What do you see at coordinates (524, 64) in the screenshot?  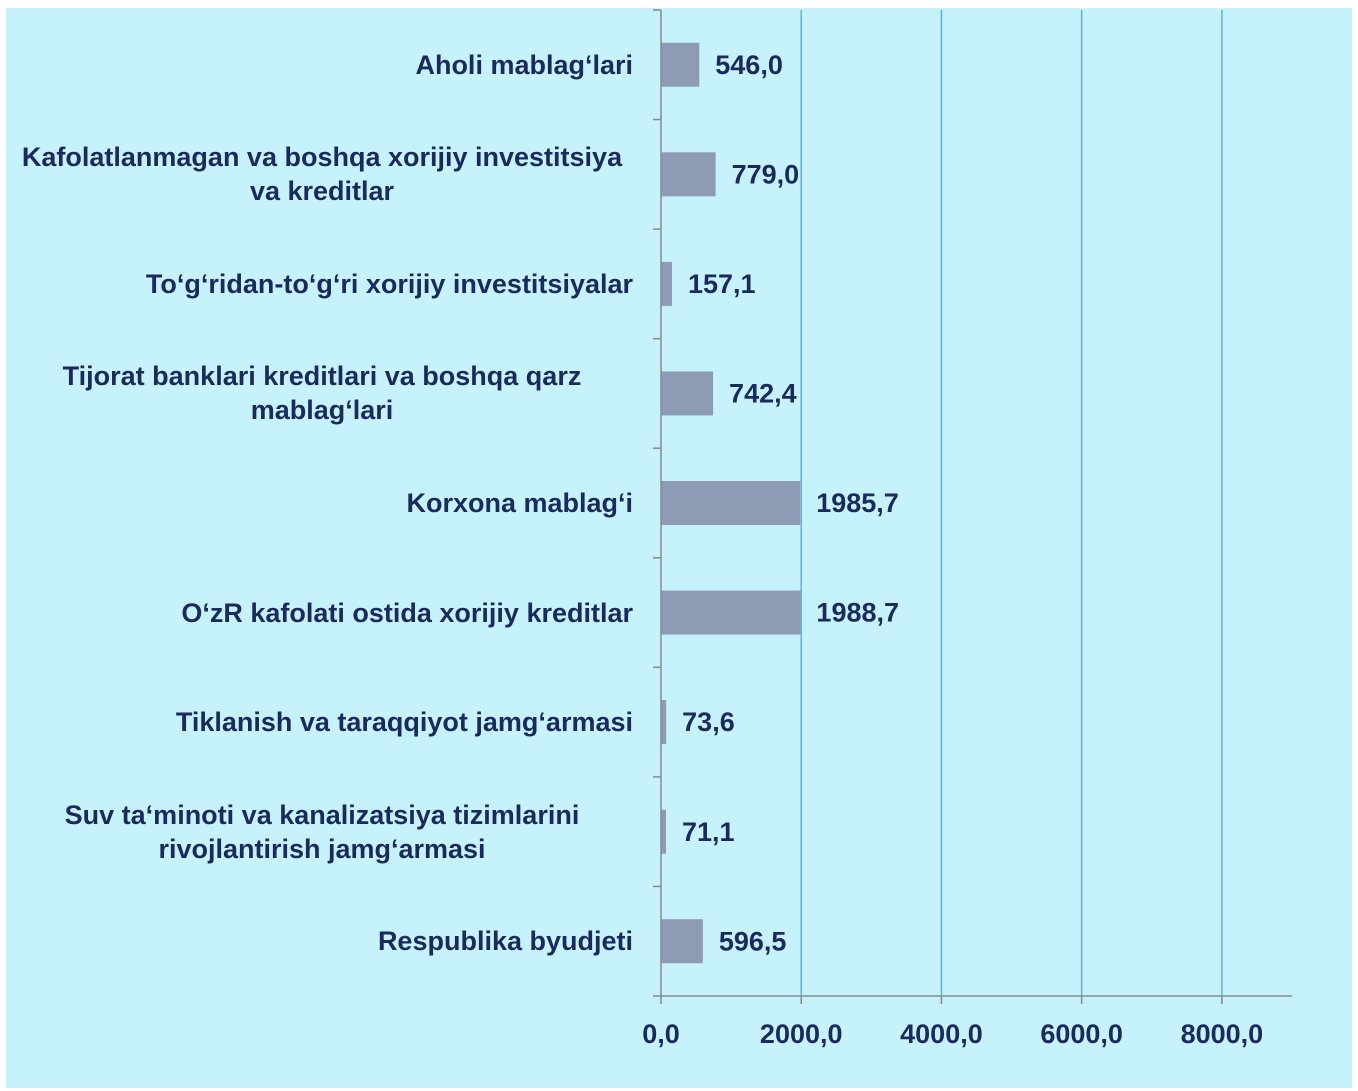 I see `y-tick-label: Aholi mablag‘lari` at bounding box center [524, 64].